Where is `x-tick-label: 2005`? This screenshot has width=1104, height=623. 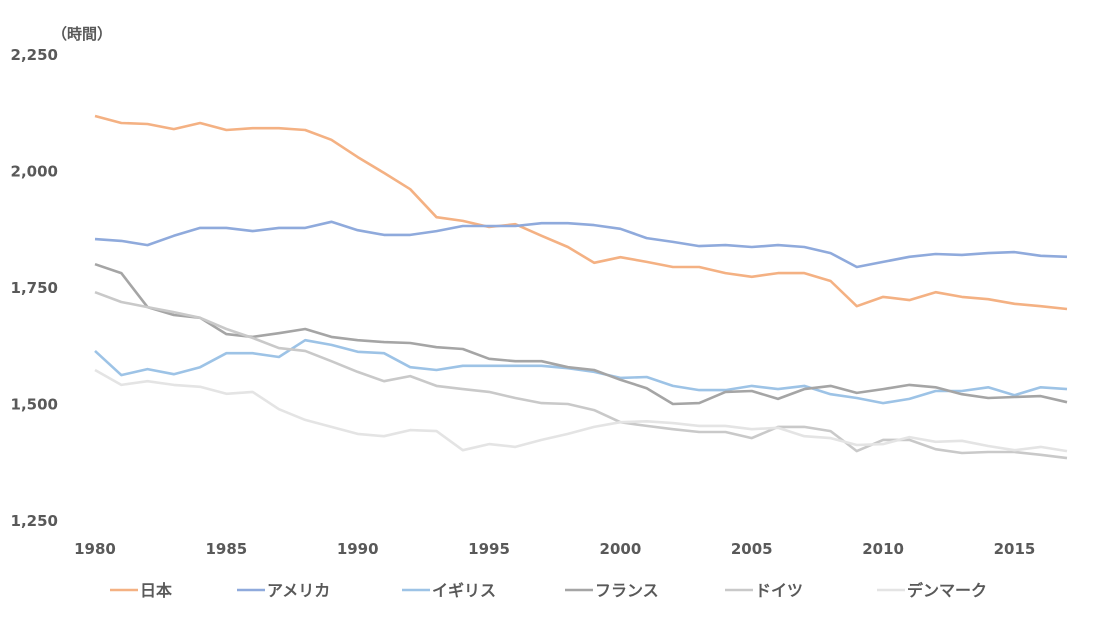
x-tick-label: 2005 is located at coordinates (752, 549).